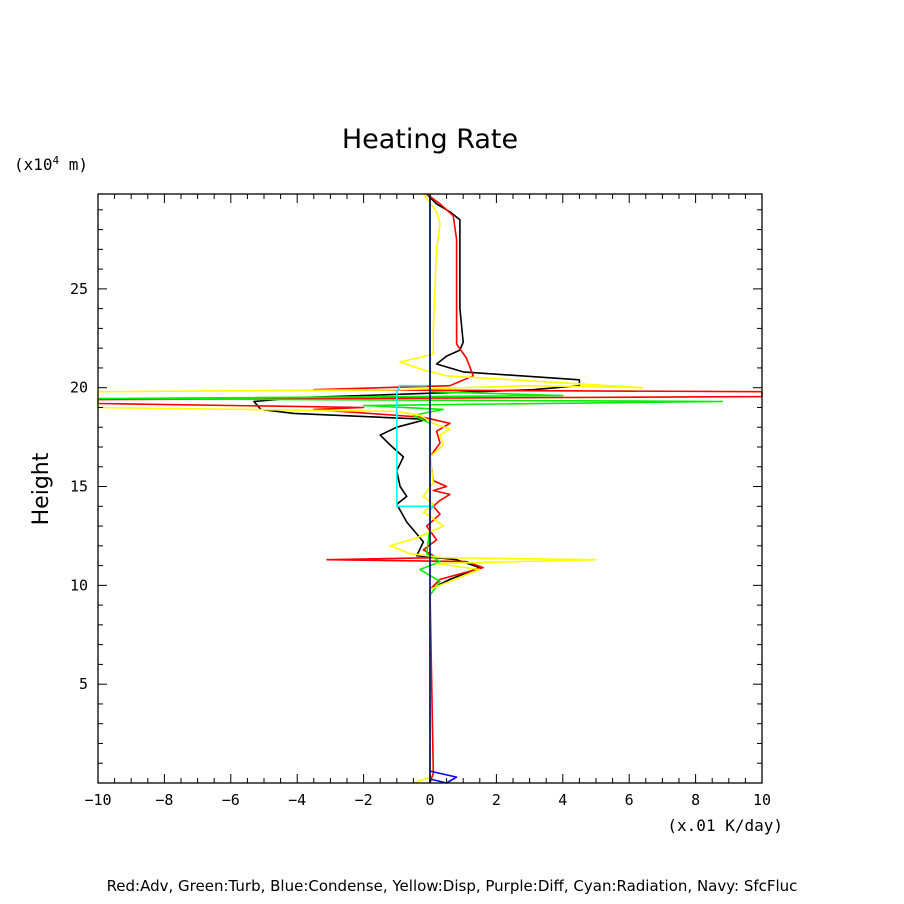 The height and width of the screenshot is (904, 904). What do you see at coordinates (41, 488) in the screenshot?
I see `y-axis-label: Height` at bounding box center [41, 488].